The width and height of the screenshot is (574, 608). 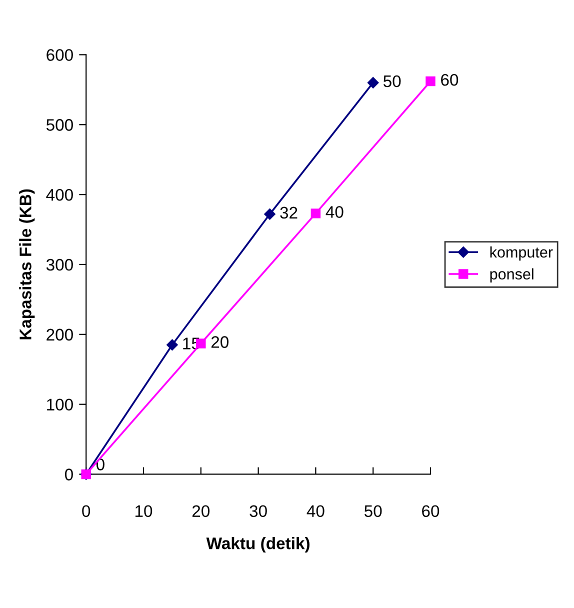 I want to click on x-tick-label: 40, so click(x=315, y=511).